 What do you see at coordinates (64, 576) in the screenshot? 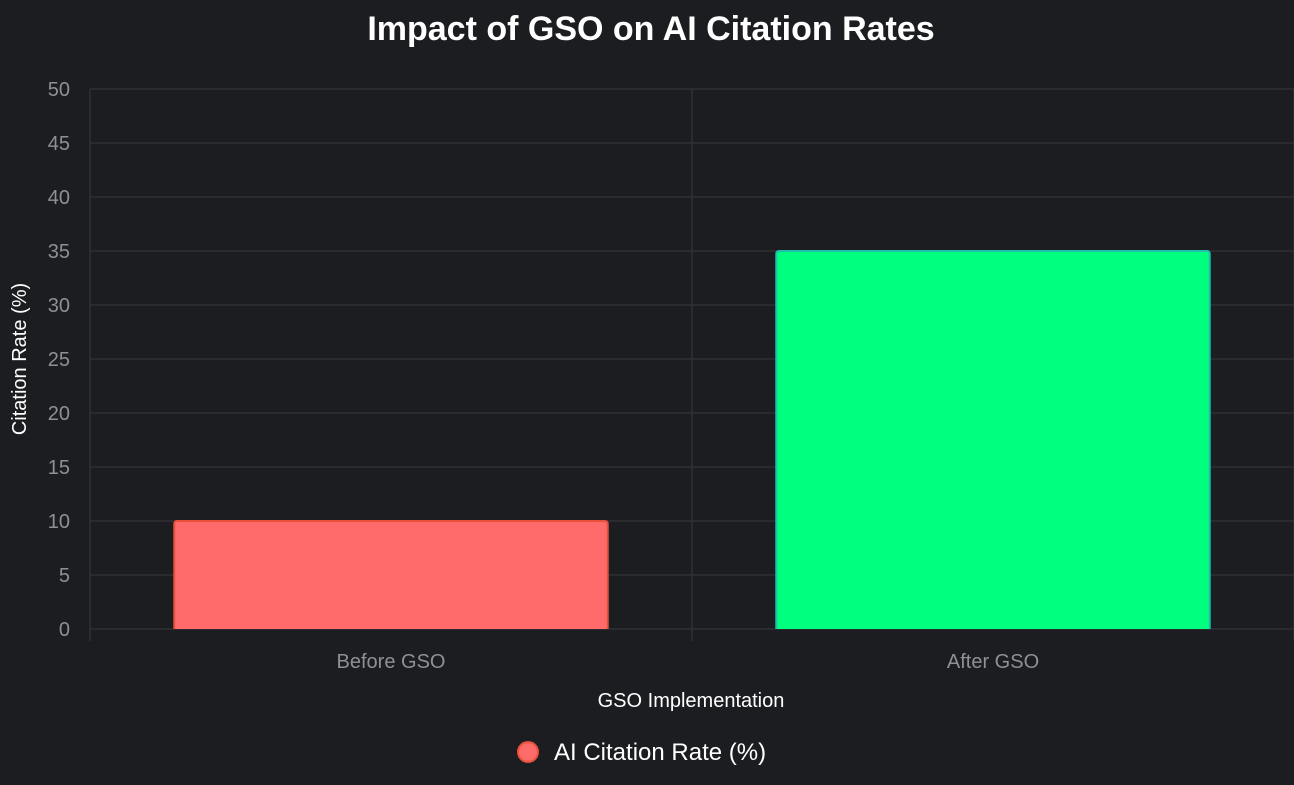
I see `y-tick-label: 5` at bounding box center [64, 576].